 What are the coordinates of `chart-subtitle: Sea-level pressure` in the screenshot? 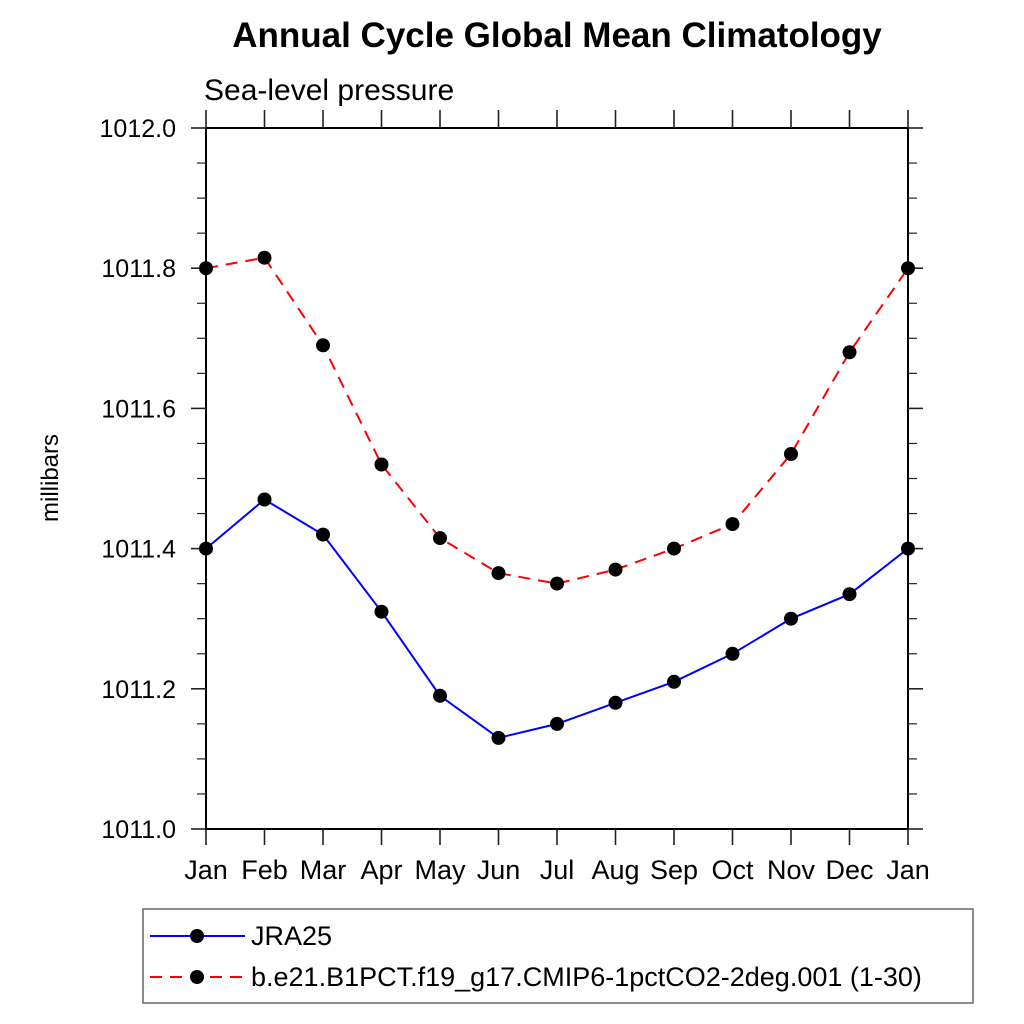 It's located at (329, 90).